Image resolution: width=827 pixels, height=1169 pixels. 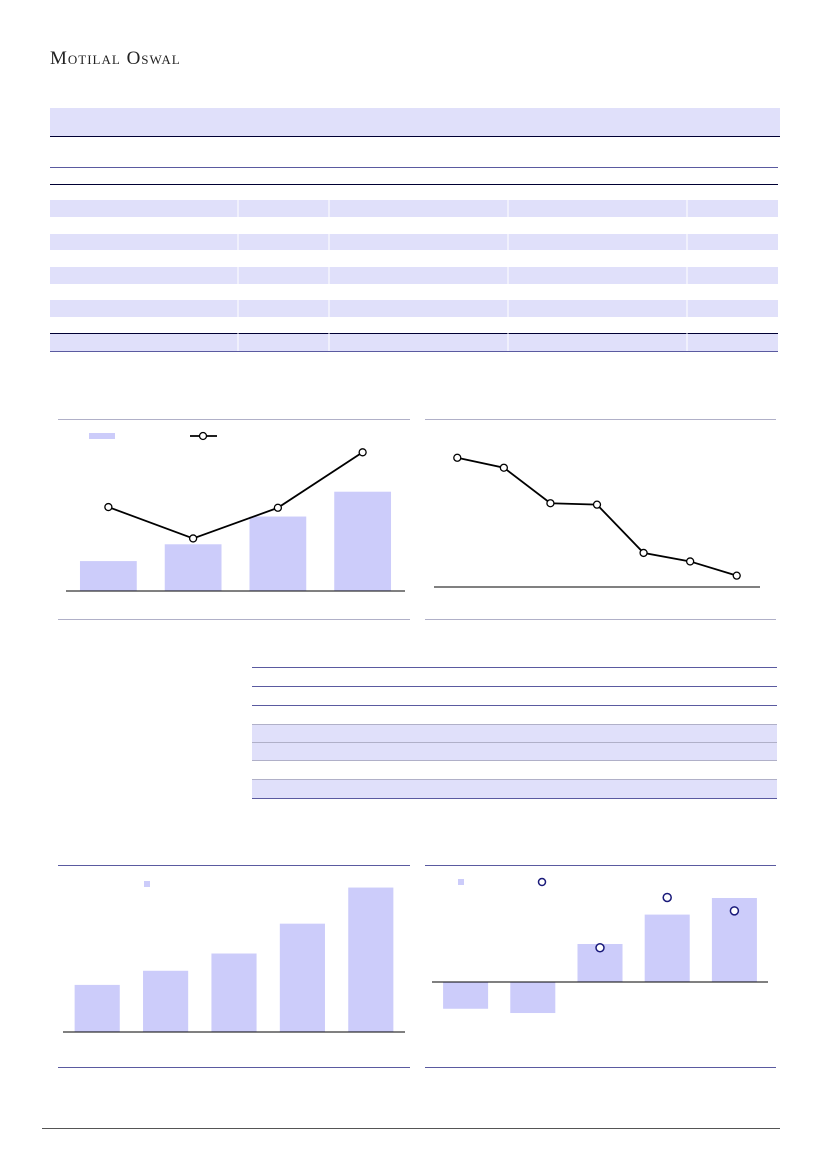 What do you see at coordinates (514, 733) in the screenshot?
I see `table` at bounding box center [514, 733].